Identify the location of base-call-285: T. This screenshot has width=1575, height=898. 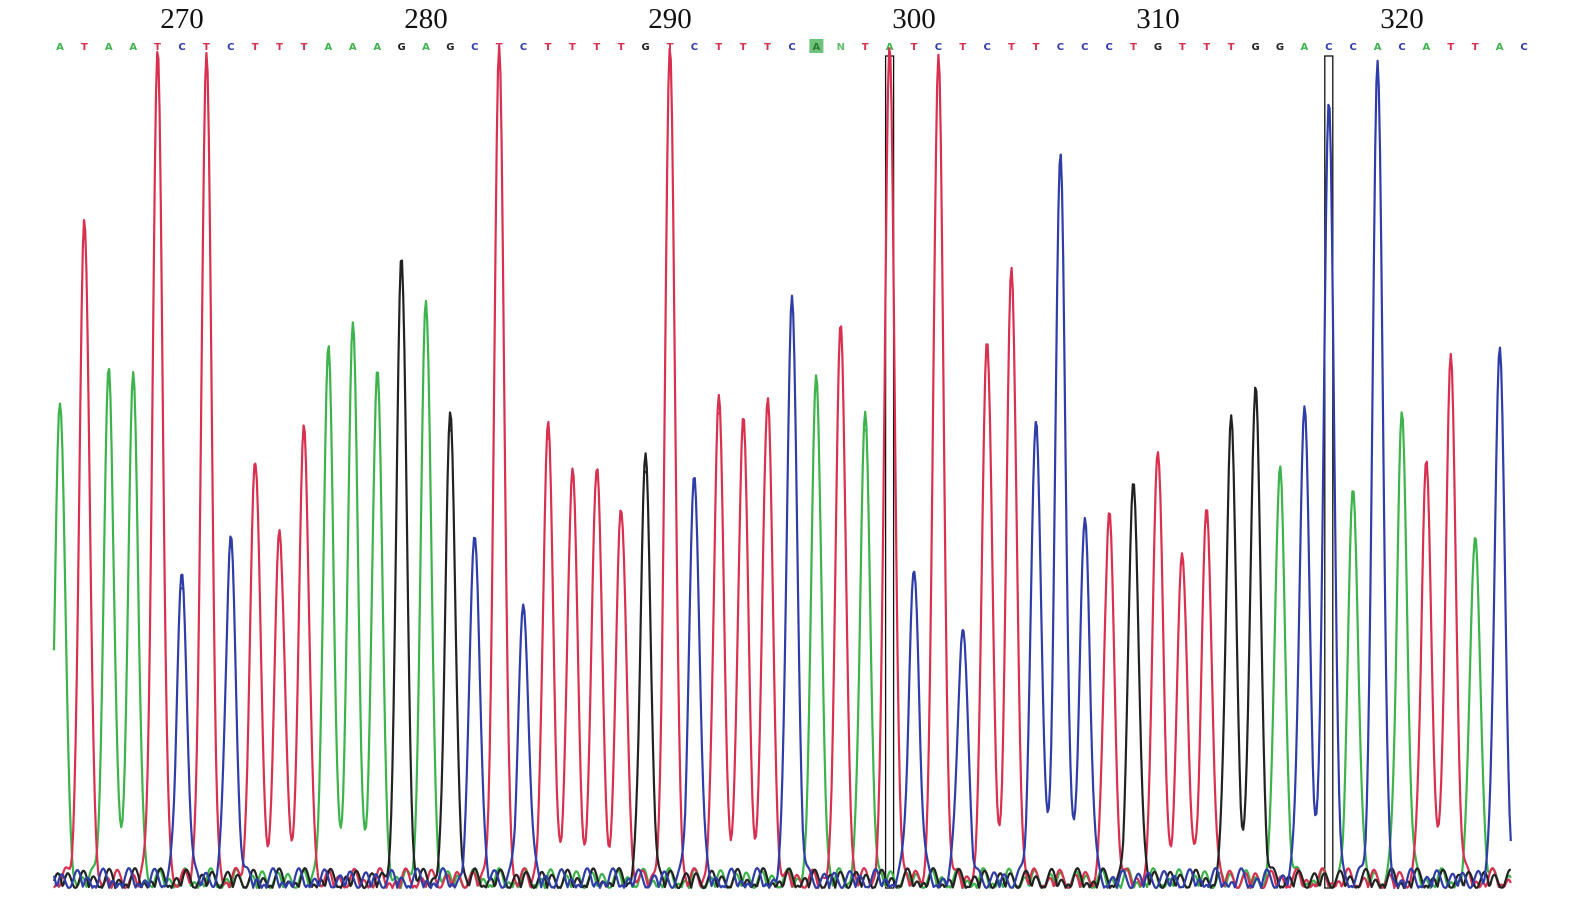
(548, 47).